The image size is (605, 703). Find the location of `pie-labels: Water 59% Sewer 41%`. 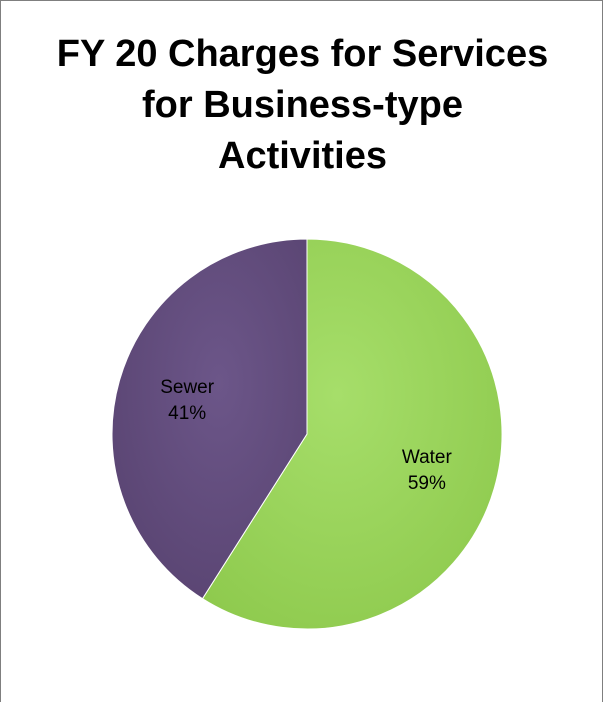

pie-labels: Water 59% Sewer 41% is located at coordinates (306, 435).